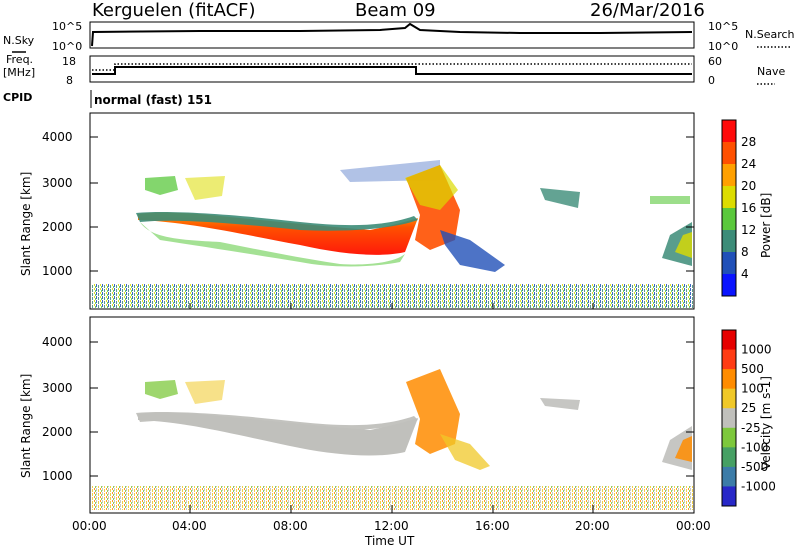  Describe the element at coordinates (560, 404) in the screenshot. I see `velocity-late-cluster` at that location.